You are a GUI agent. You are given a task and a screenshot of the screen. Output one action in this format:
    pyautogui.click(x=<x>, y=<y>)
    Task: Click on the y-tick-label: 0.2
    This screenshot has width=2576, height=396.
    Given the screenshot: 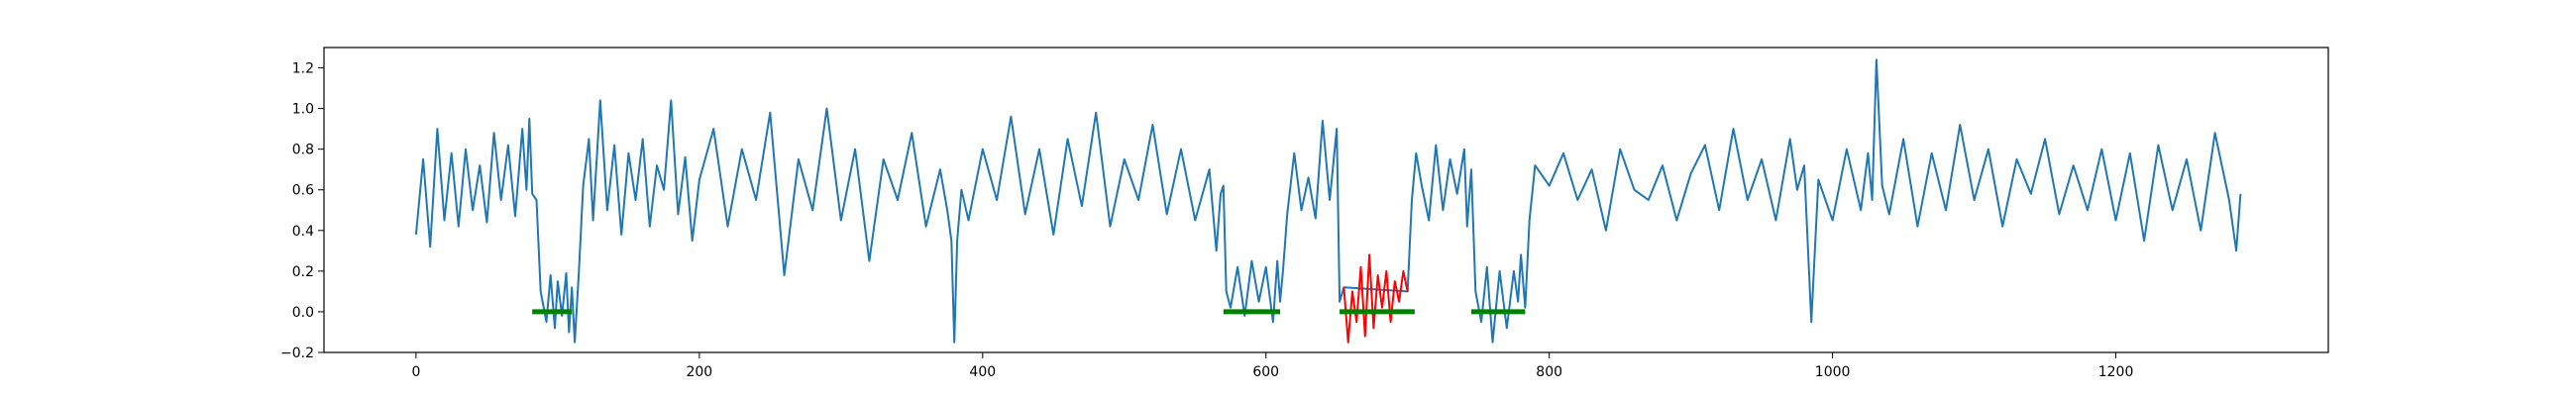 What is the action you would take?
    pyautogui.click(x=303, y=272)
    